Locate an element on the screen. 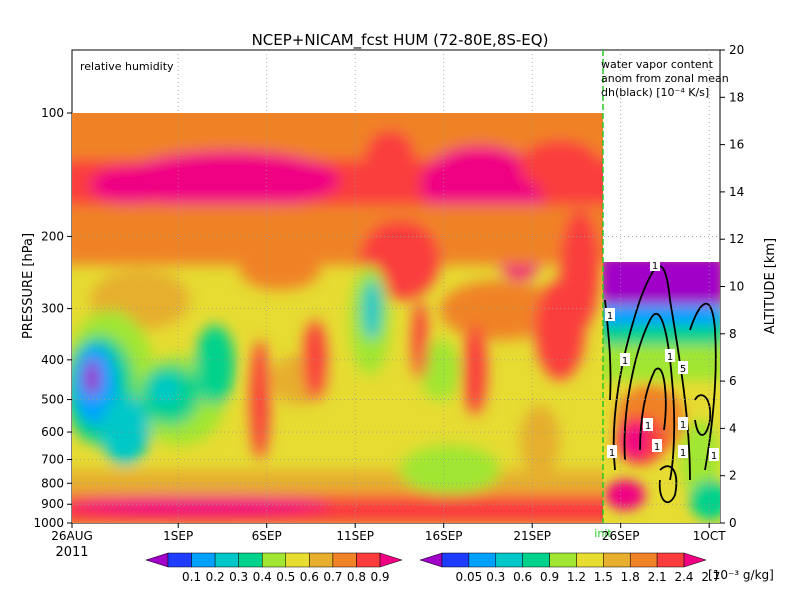 This screenshot has width=800, height=600. wv-colorbar: 0.05 0.3 0.6 0.9 1.2 1.5 1.8 2.1 2.4 2.7 is located at coordinates (569, 568).